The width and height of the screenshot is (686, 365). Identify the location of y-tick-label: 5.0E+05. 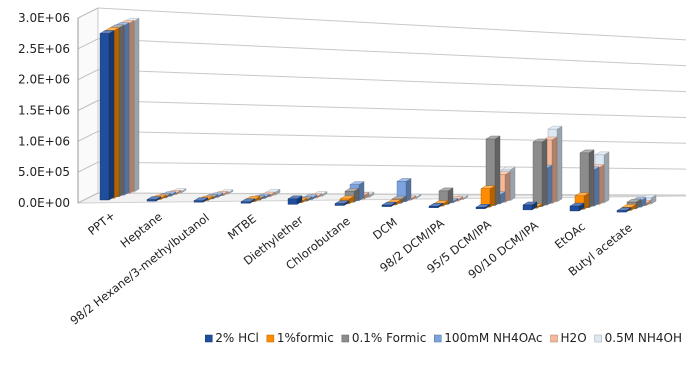
(44, 172).